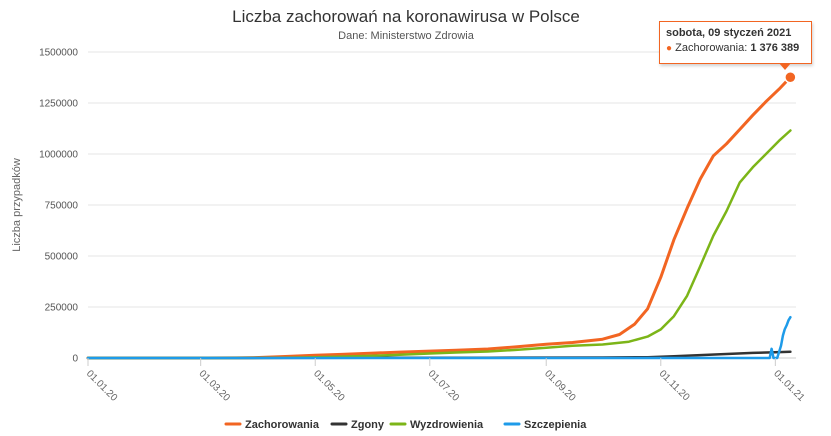 The image size is (831, 436). I want to click on x-tick-label: 01.09.20, so click(560, 386).